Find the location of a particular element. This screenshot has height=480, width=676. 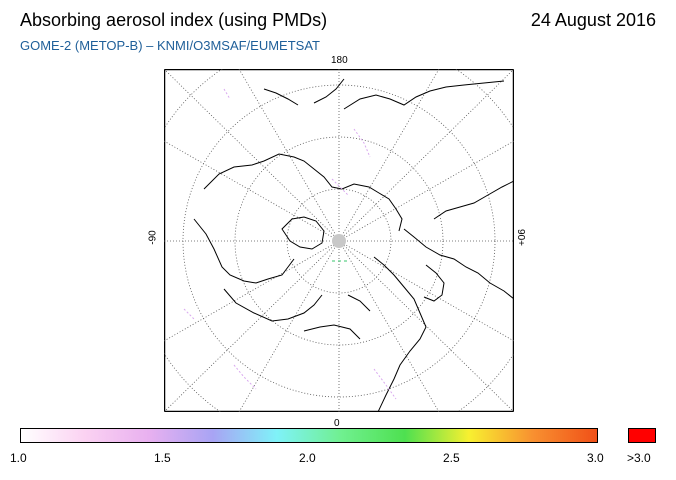

colorbar-overflow-label: >3.0 is located at coordinates (639, 458).